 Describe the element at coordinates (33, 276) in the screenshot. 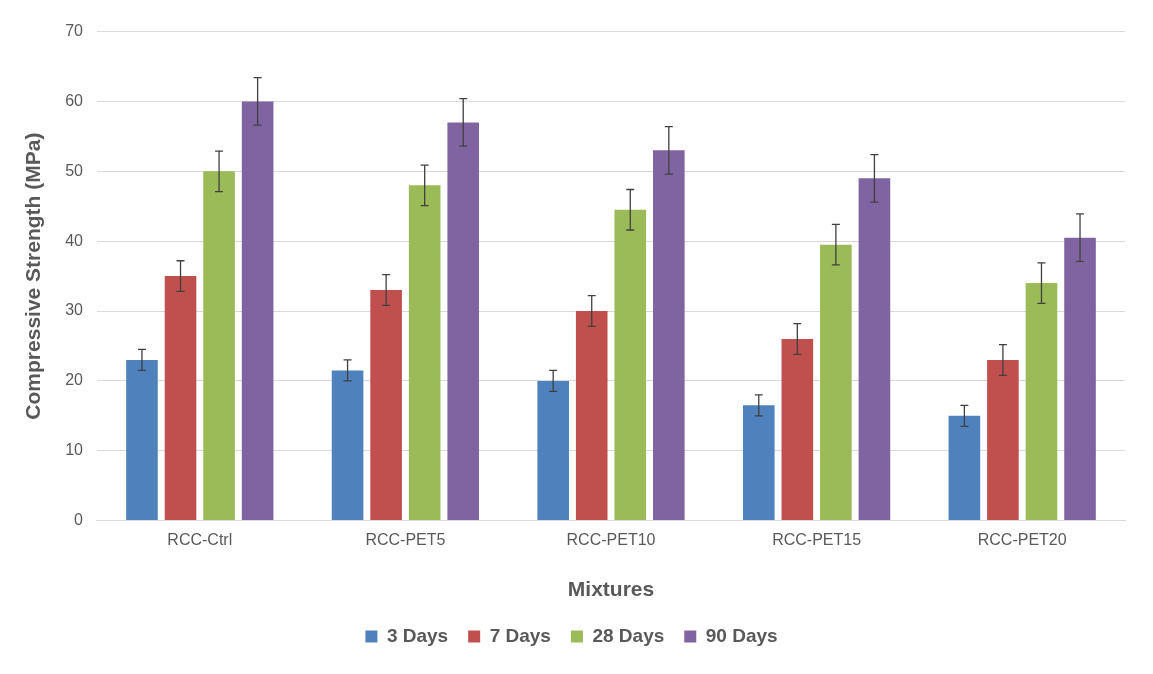

I see `y-axis-title: Compressive Strength (MPa)` at that location.